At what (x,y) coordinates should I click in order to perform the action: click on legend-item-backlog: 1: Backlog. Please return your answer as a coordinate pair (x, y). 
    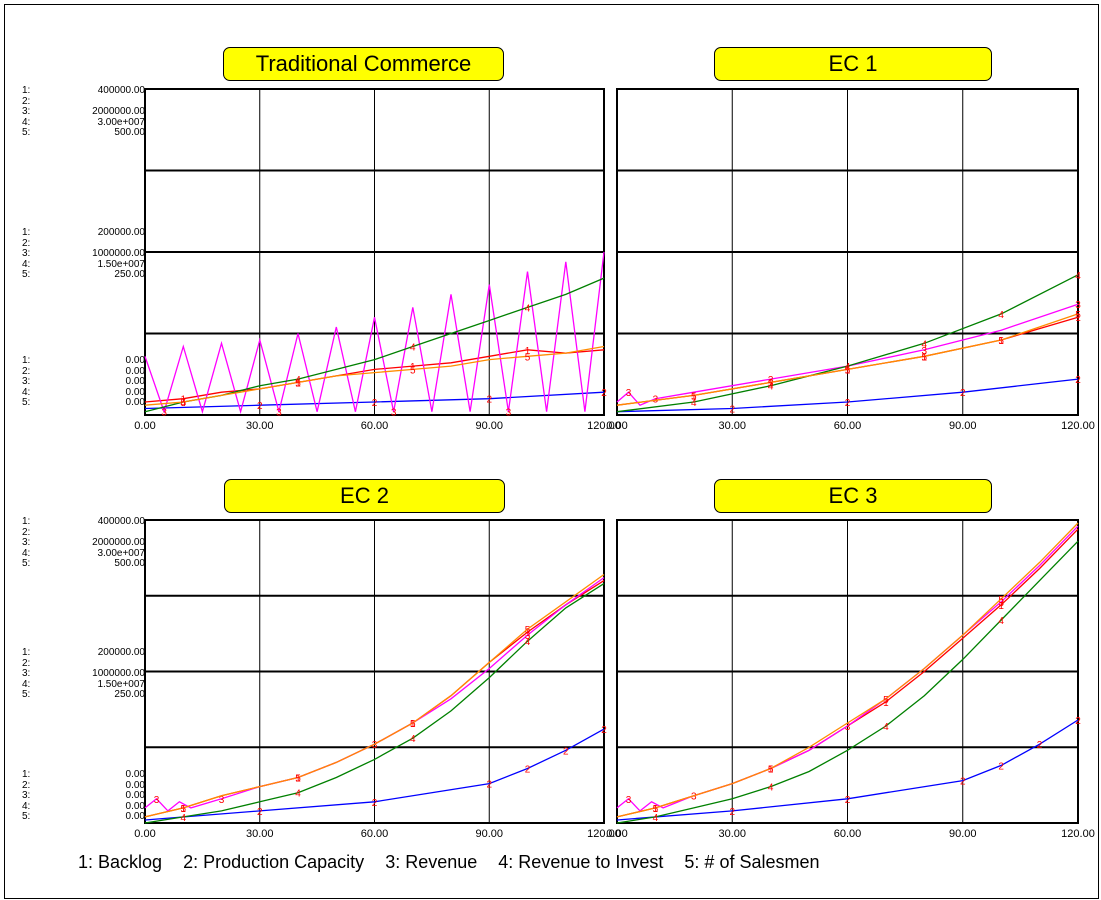
    Looking at the image, I should click on (120, 862).